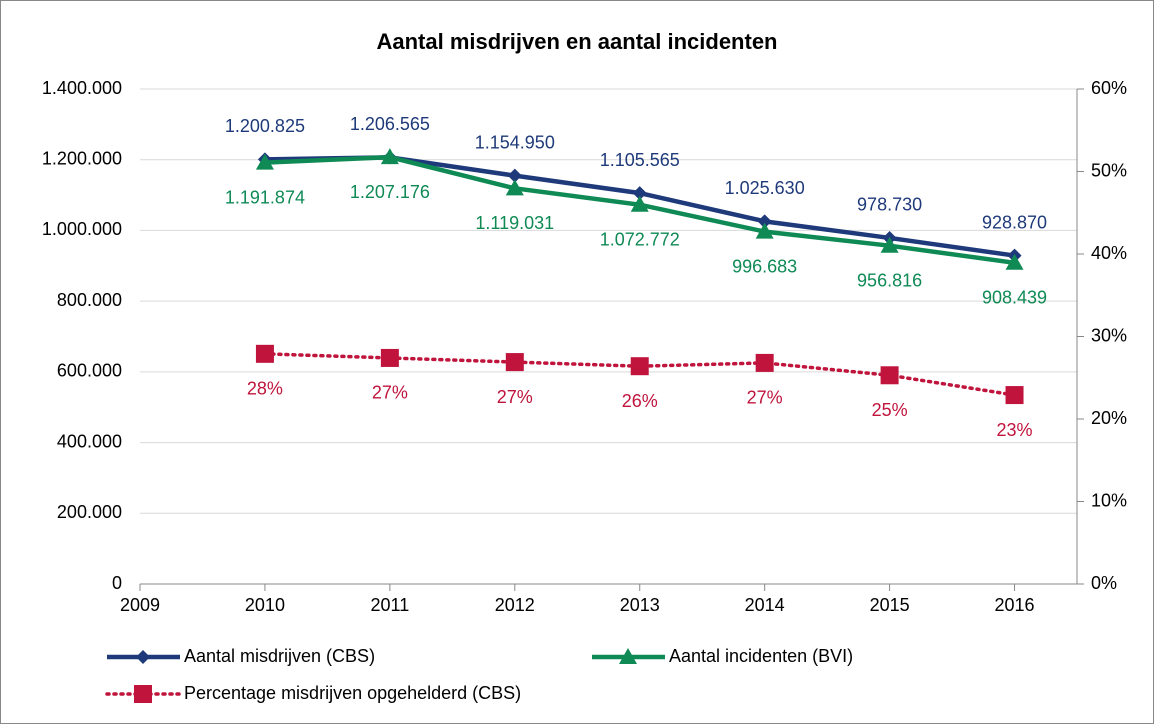 The height and width of the screenshot is (724, 1154). Describe the element at coordinates (140, 605) in the screenshot. I see `x-tick-label: 2009` at that location.